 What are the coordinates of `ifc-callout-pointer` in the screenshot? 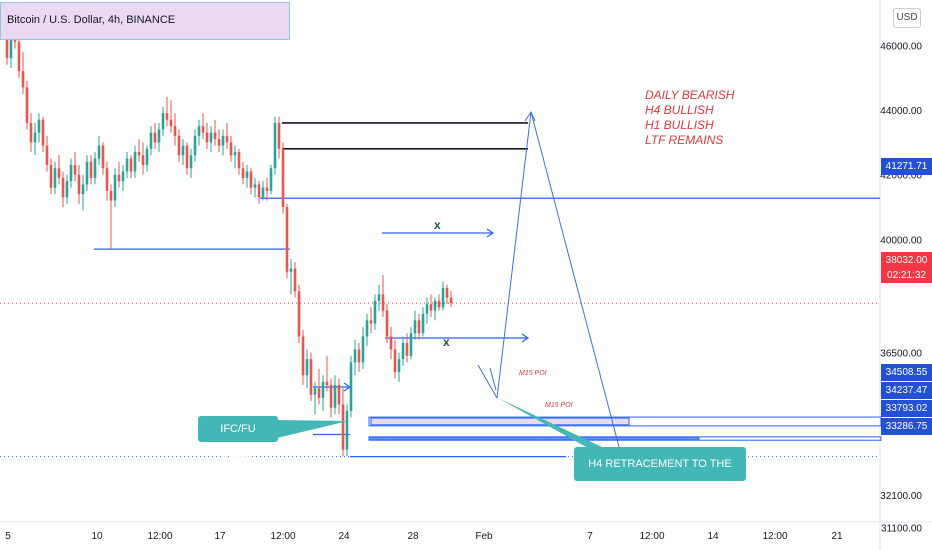 It's located at (312, 429).